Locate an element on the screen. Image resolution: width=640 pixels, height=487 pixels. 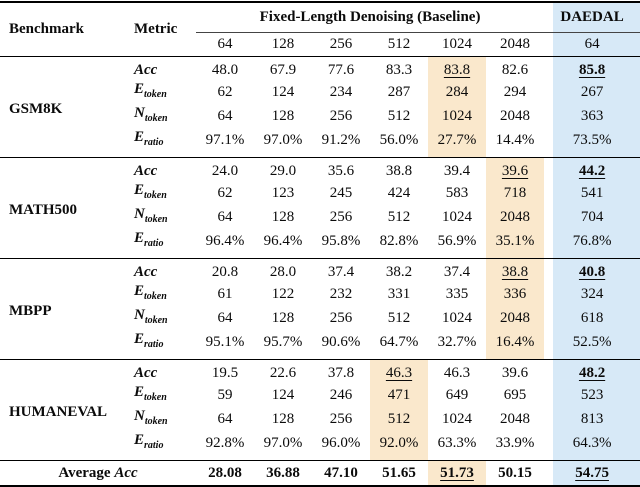
baseline-value-cell: 284 is located at coordinates (457, 92).